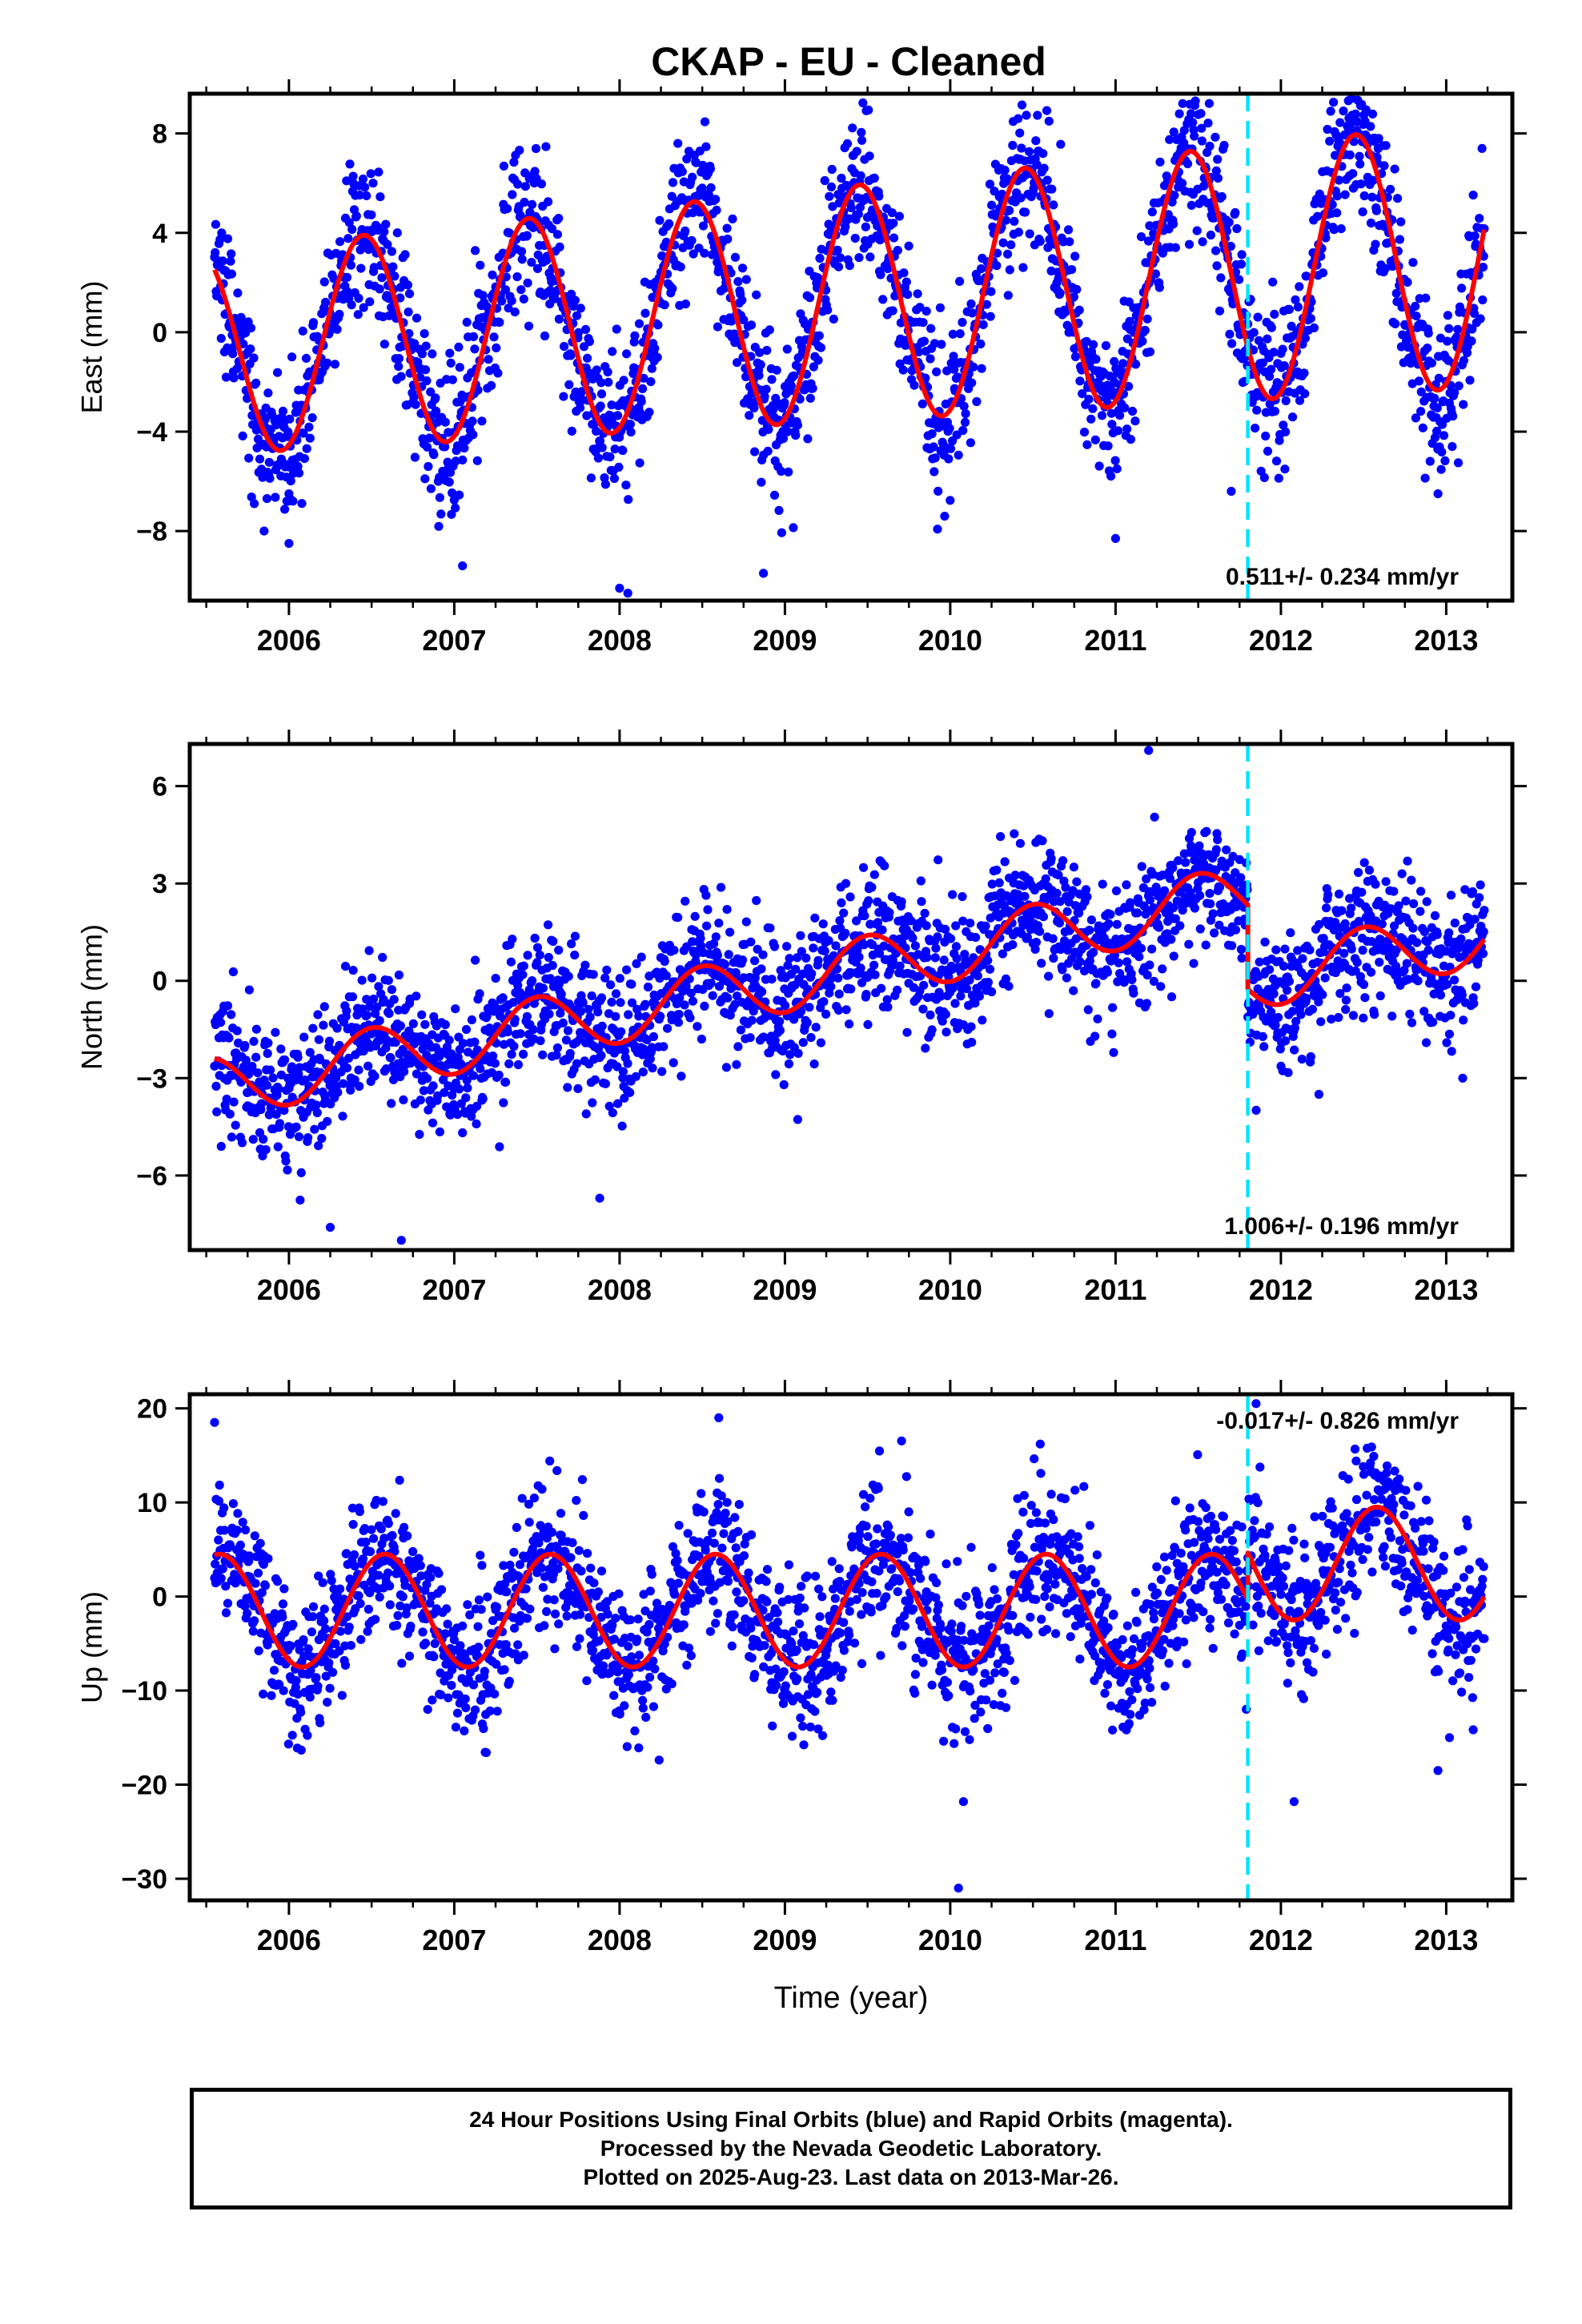 The width and height of the screenshot is (1582, 2324). I want to click on east-model-curve, so click(849, 292).